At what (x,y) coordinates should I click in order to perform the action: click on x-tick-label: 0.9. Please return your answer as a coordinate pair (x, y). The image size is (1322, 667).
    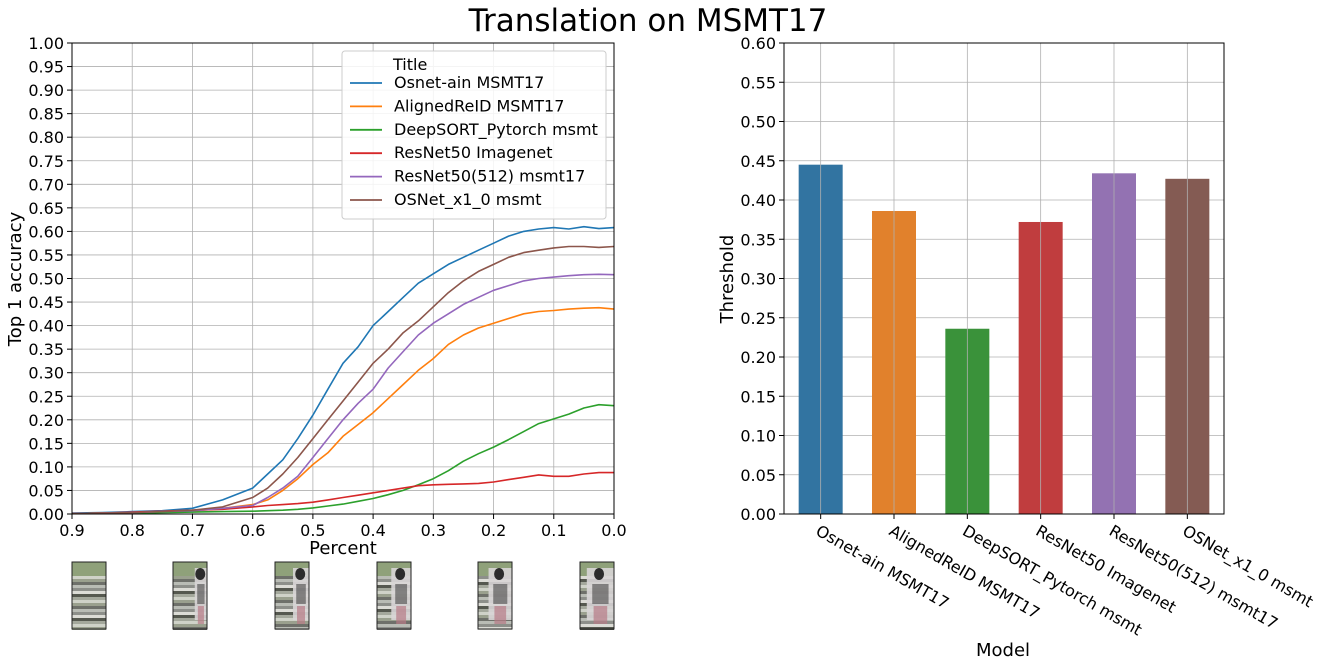
    Looking at the image, I should click on (71, 530).